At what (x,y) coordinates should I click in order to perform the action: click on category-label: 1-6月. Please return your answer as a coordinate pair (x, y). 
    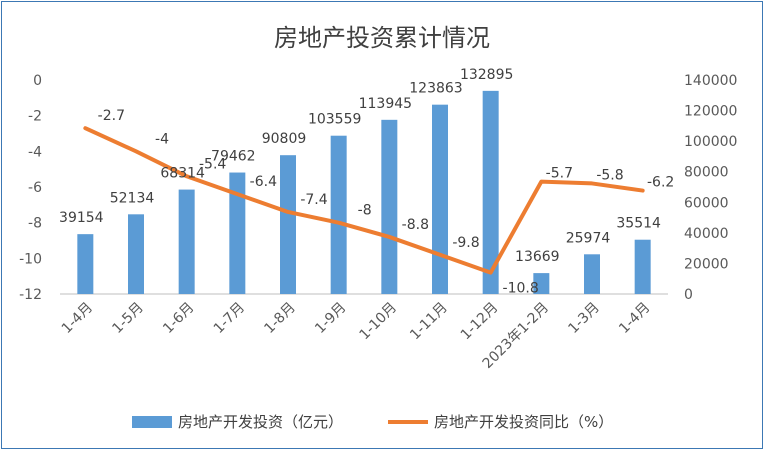
    Looking at the image, I should click on (178, 318).